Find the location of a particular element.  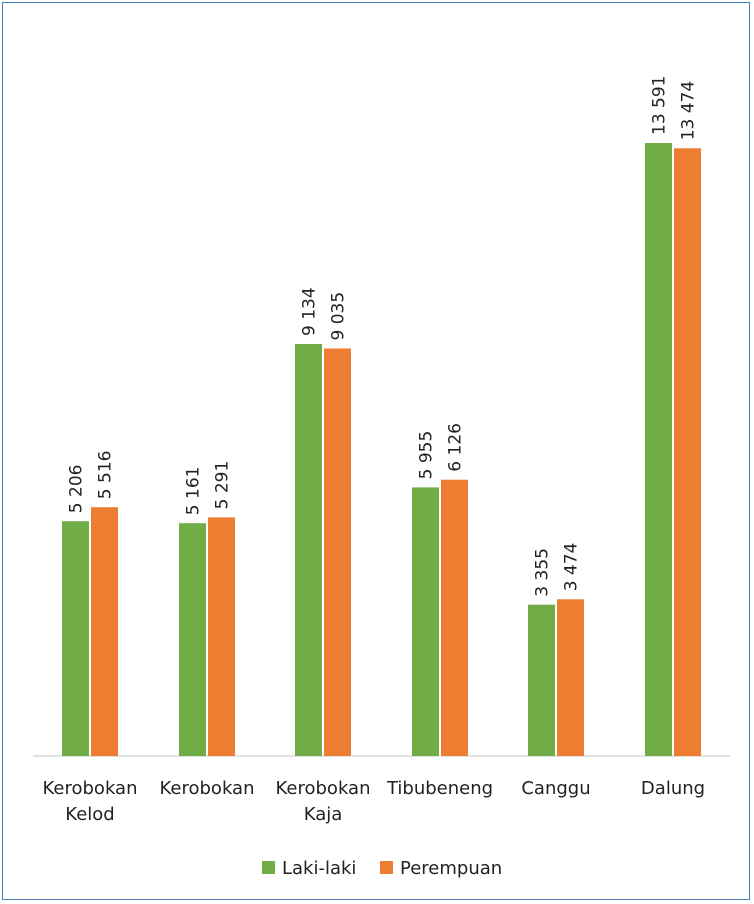

data-label: 9 035 is located at coordinates (339, 316).